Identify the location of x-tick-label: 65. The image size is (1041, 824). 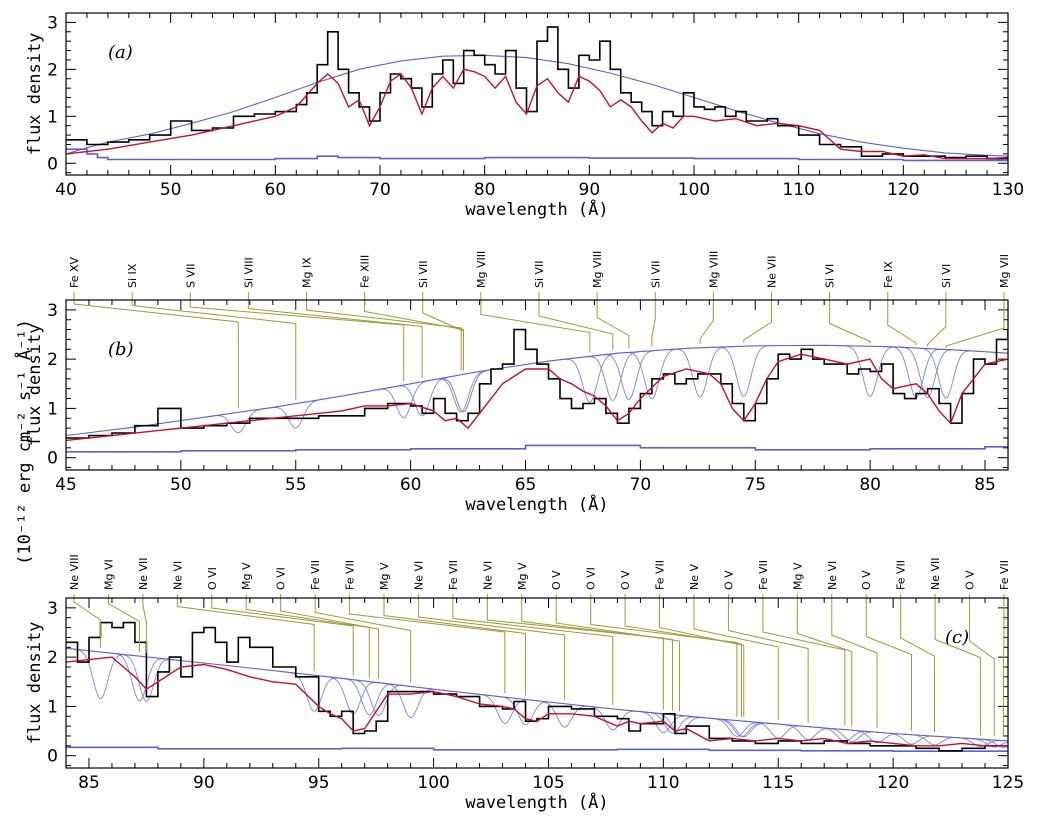
(526, 485).